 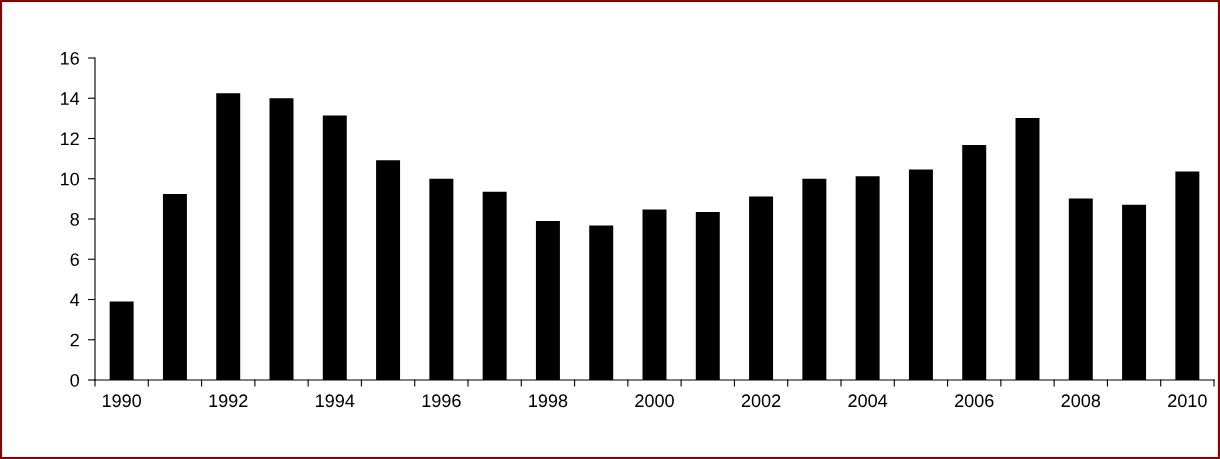 What do you see at coordinates (548, 401) in the screenshot?
I see `x-tick-label: 1998` at bounding box center [548, 401].